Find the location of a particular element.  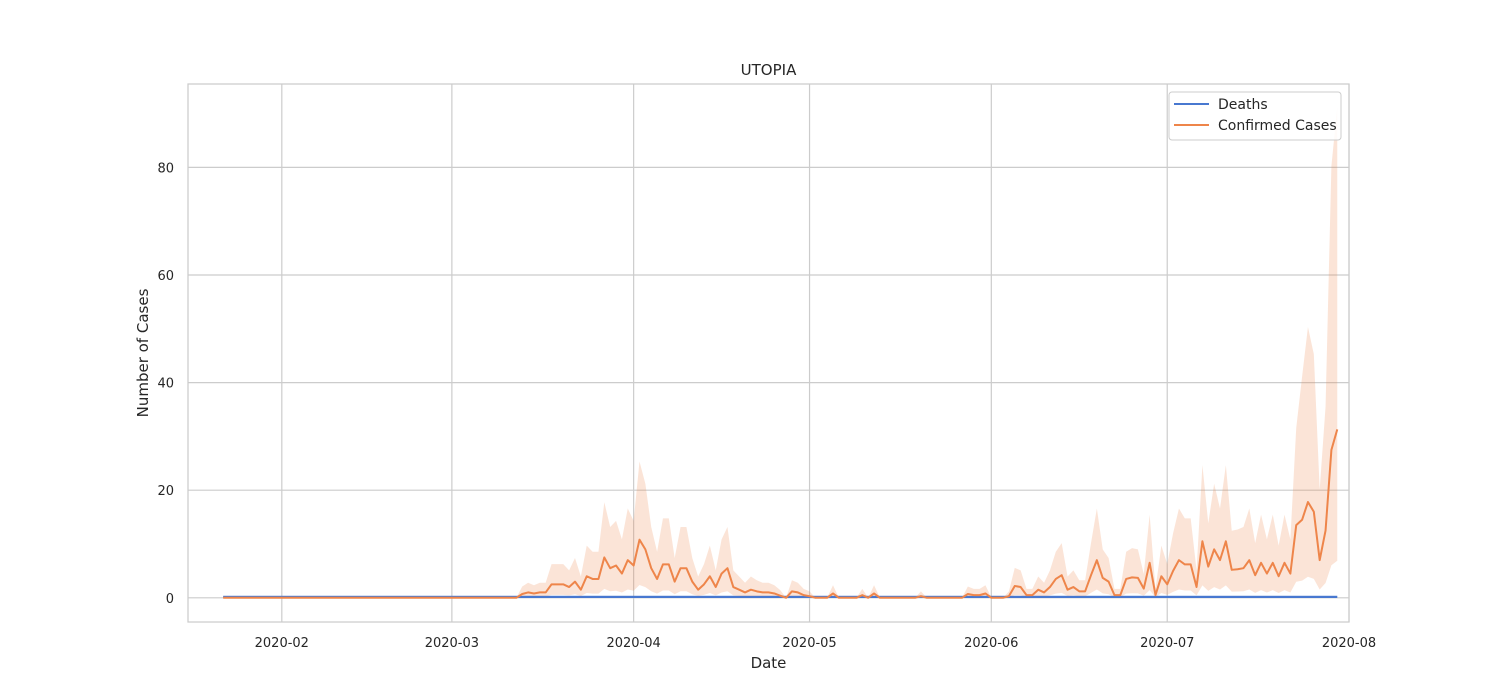

y-tick-label: 60 is located at coordinates (165, 276).